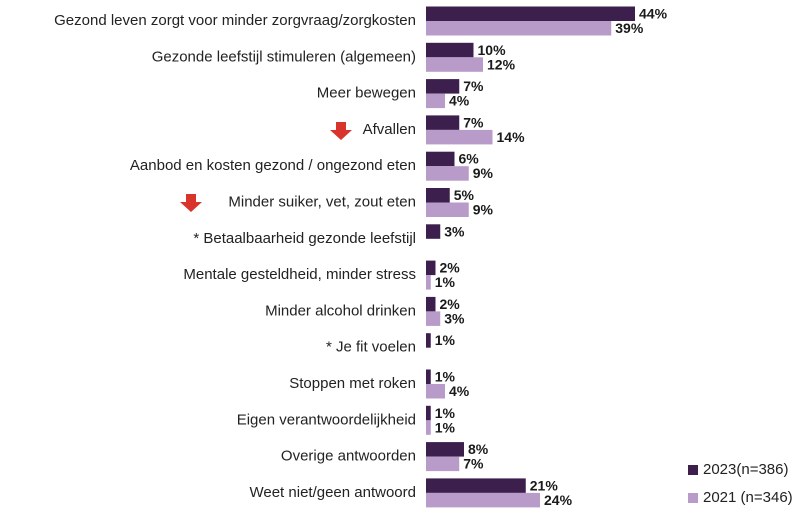 The width and height of the screenshot is (800, 510). I want to click on category-label: Meer bewegen, so click(366, 93).